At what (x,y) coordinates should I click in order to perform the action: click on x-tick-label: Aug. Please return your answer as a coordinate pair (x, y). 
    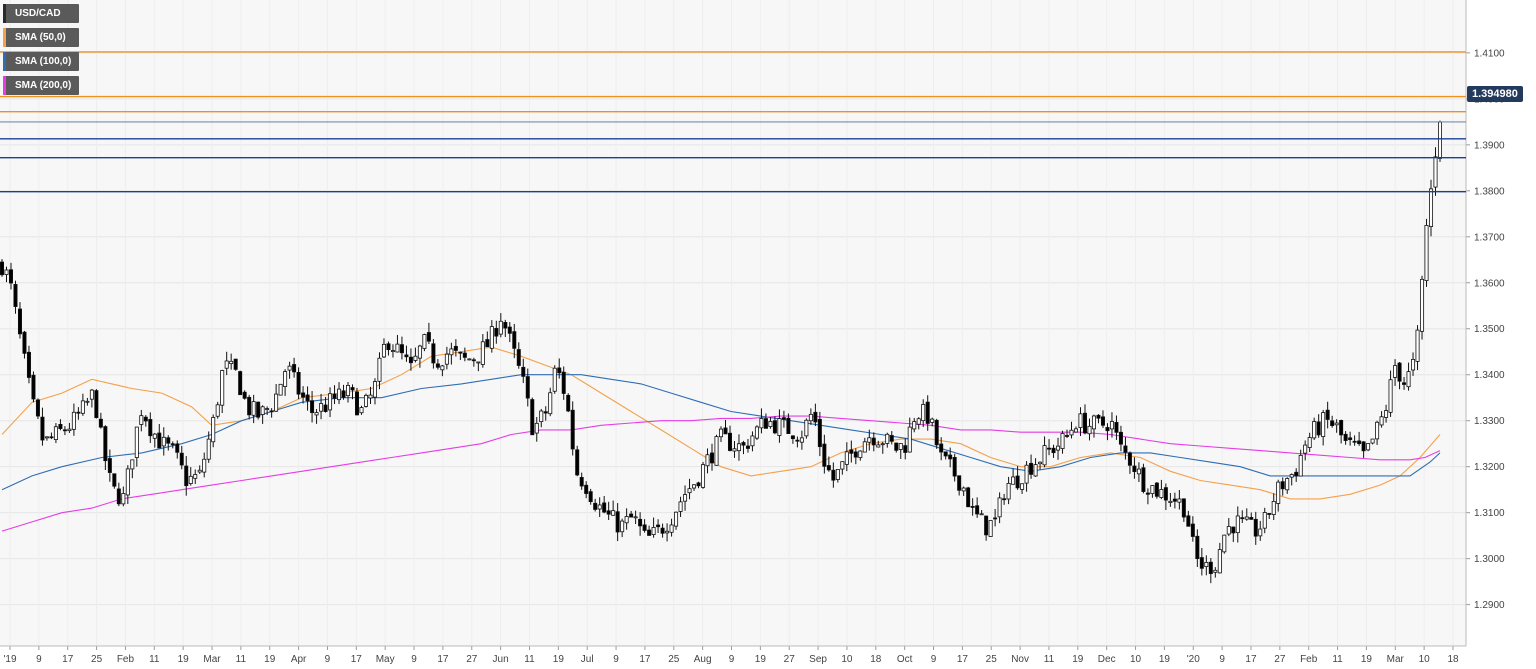
    Looking at the image, I should click on (703, 659).